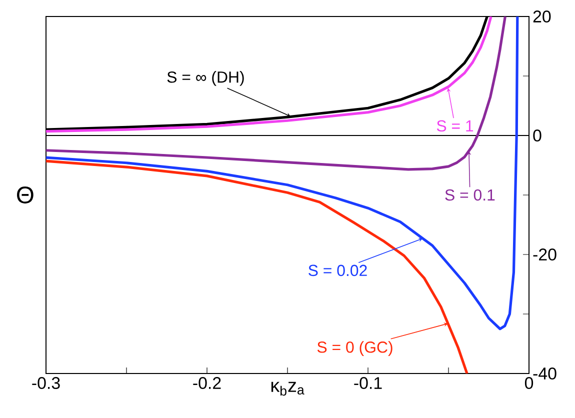 This screenshot has height=418, width=575. Describe the element at coordinates (25, 195) in the screenshot. I see `y-axis-title: Θ` at that location.